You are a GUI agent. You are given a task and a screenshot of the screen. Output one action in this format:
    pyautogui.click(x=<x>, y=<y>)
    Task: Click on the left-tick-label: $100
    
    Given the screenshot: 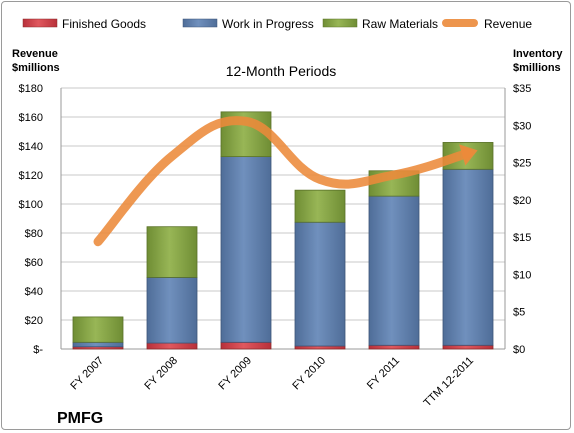 What is the action you would take?
    pyautogui.click(x=31, y=205)
    